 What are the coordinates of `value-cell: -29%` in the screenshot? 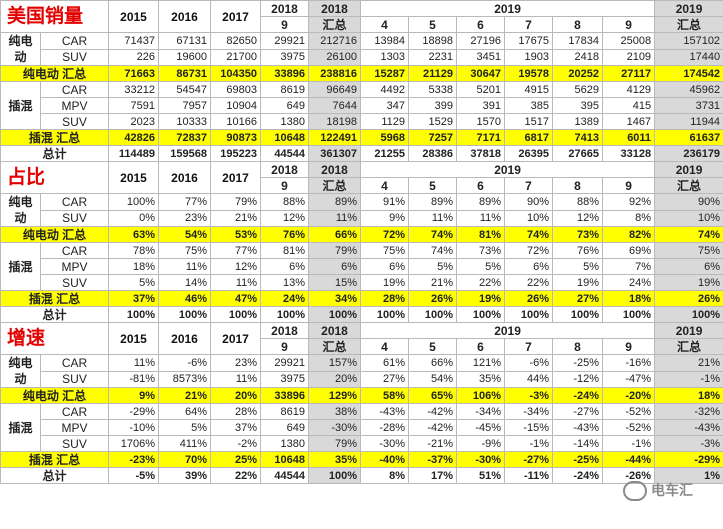 It's located at (134, 411).